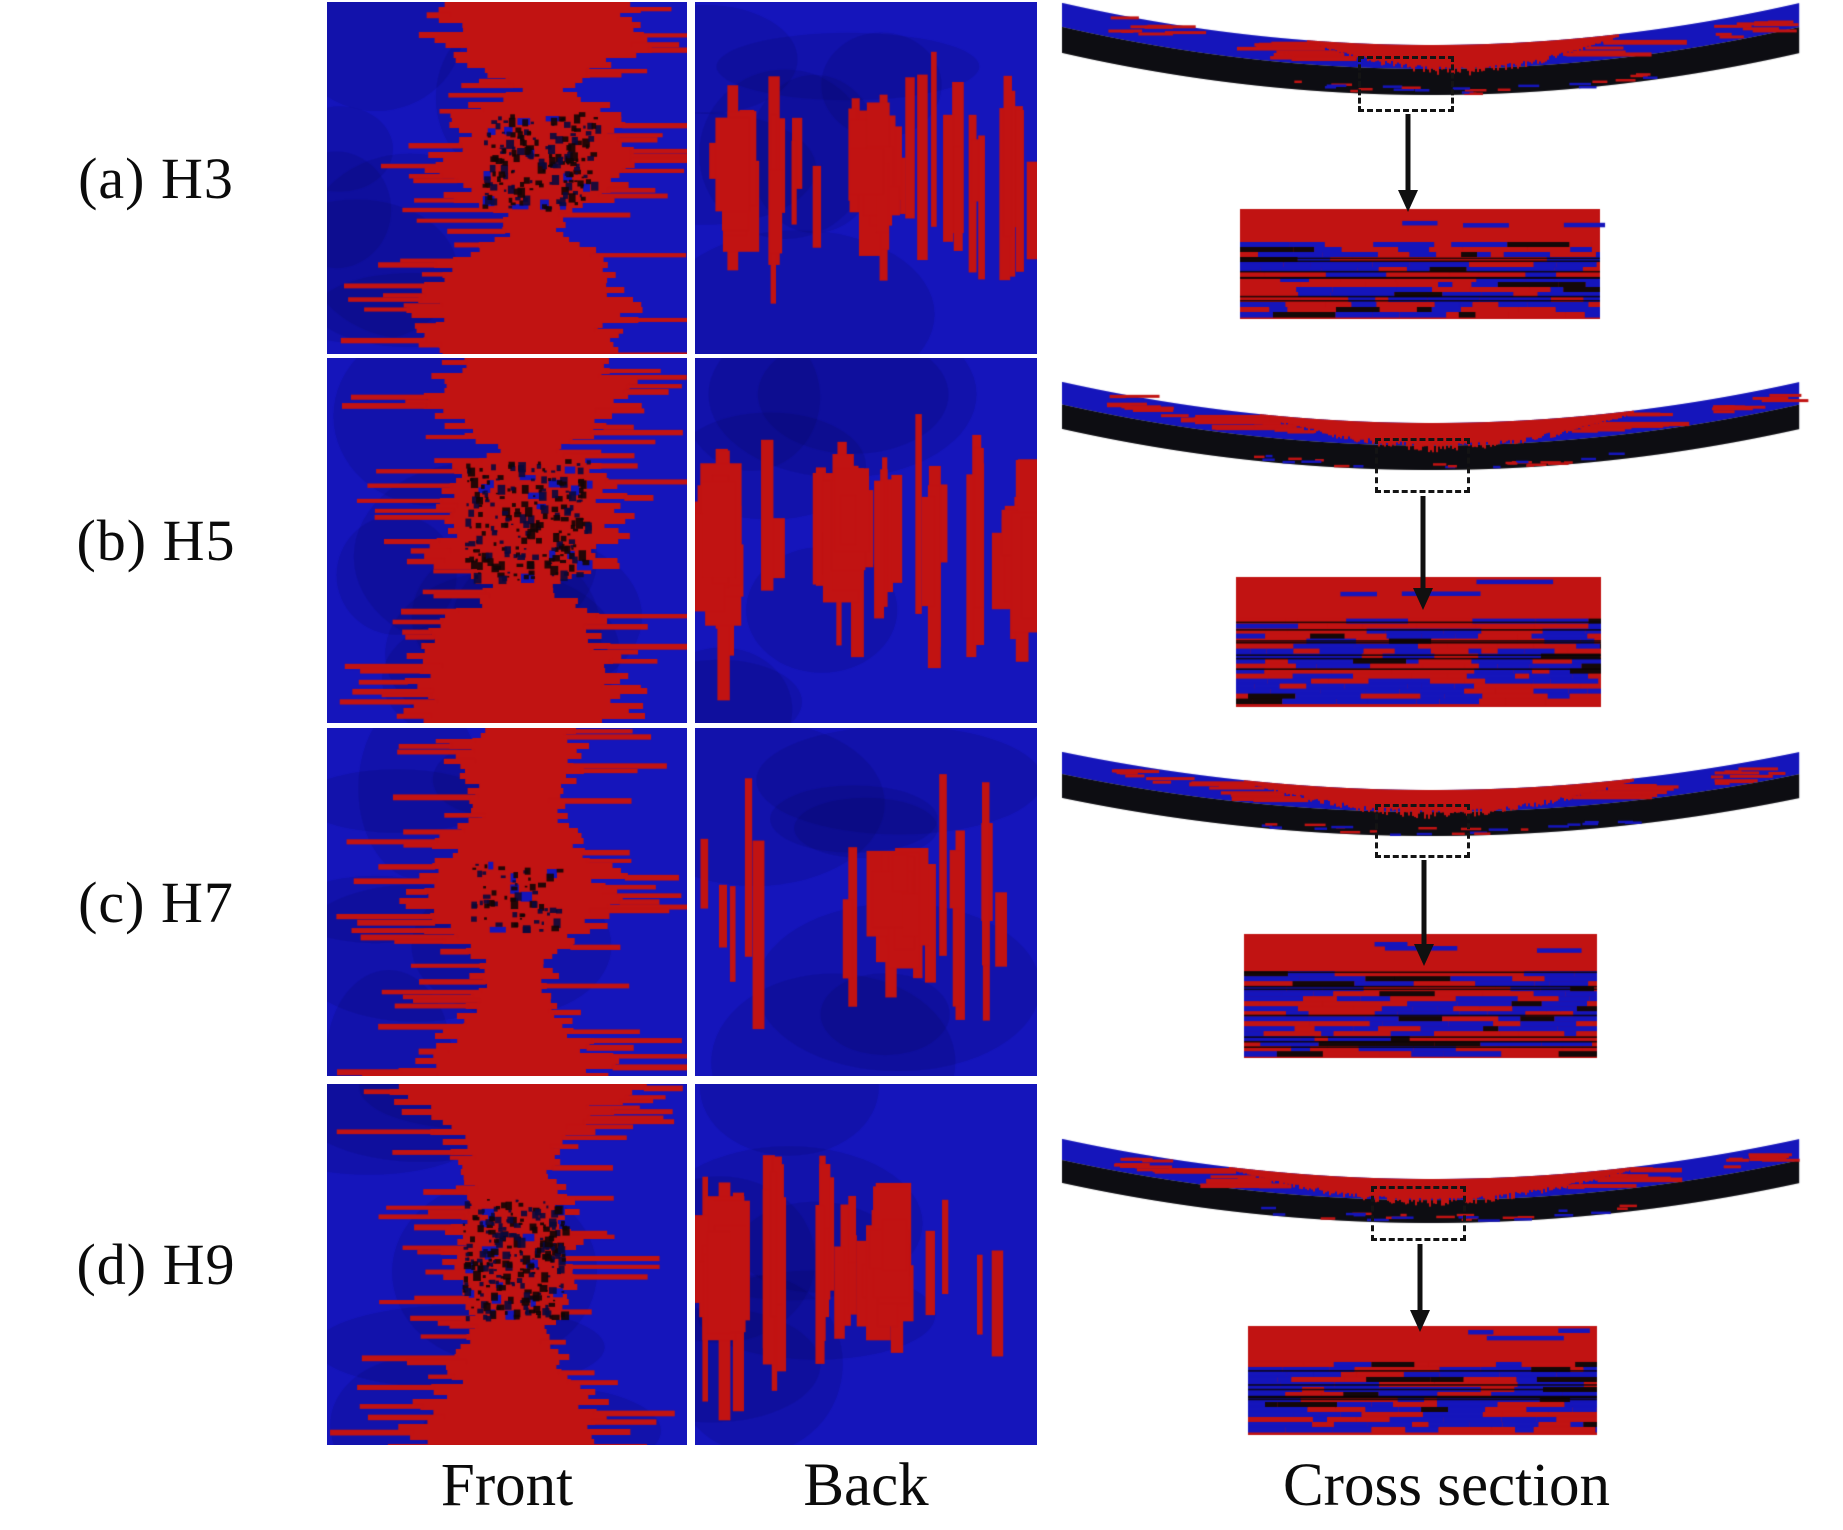  Describe the element at coordinates (156, 1264) in the screenshot. I see `row-label: (d) H9` at that location.